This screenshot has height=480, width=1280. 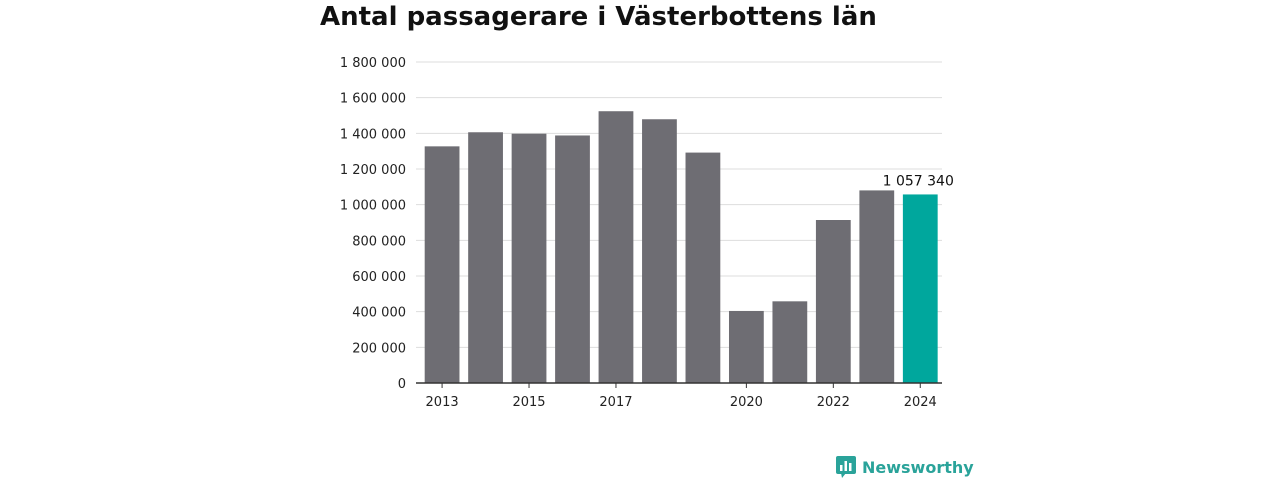 What do you see at coordinates (833, 301) in the screenshot?
I see `bar-2022` at bounding box center [833, 301].